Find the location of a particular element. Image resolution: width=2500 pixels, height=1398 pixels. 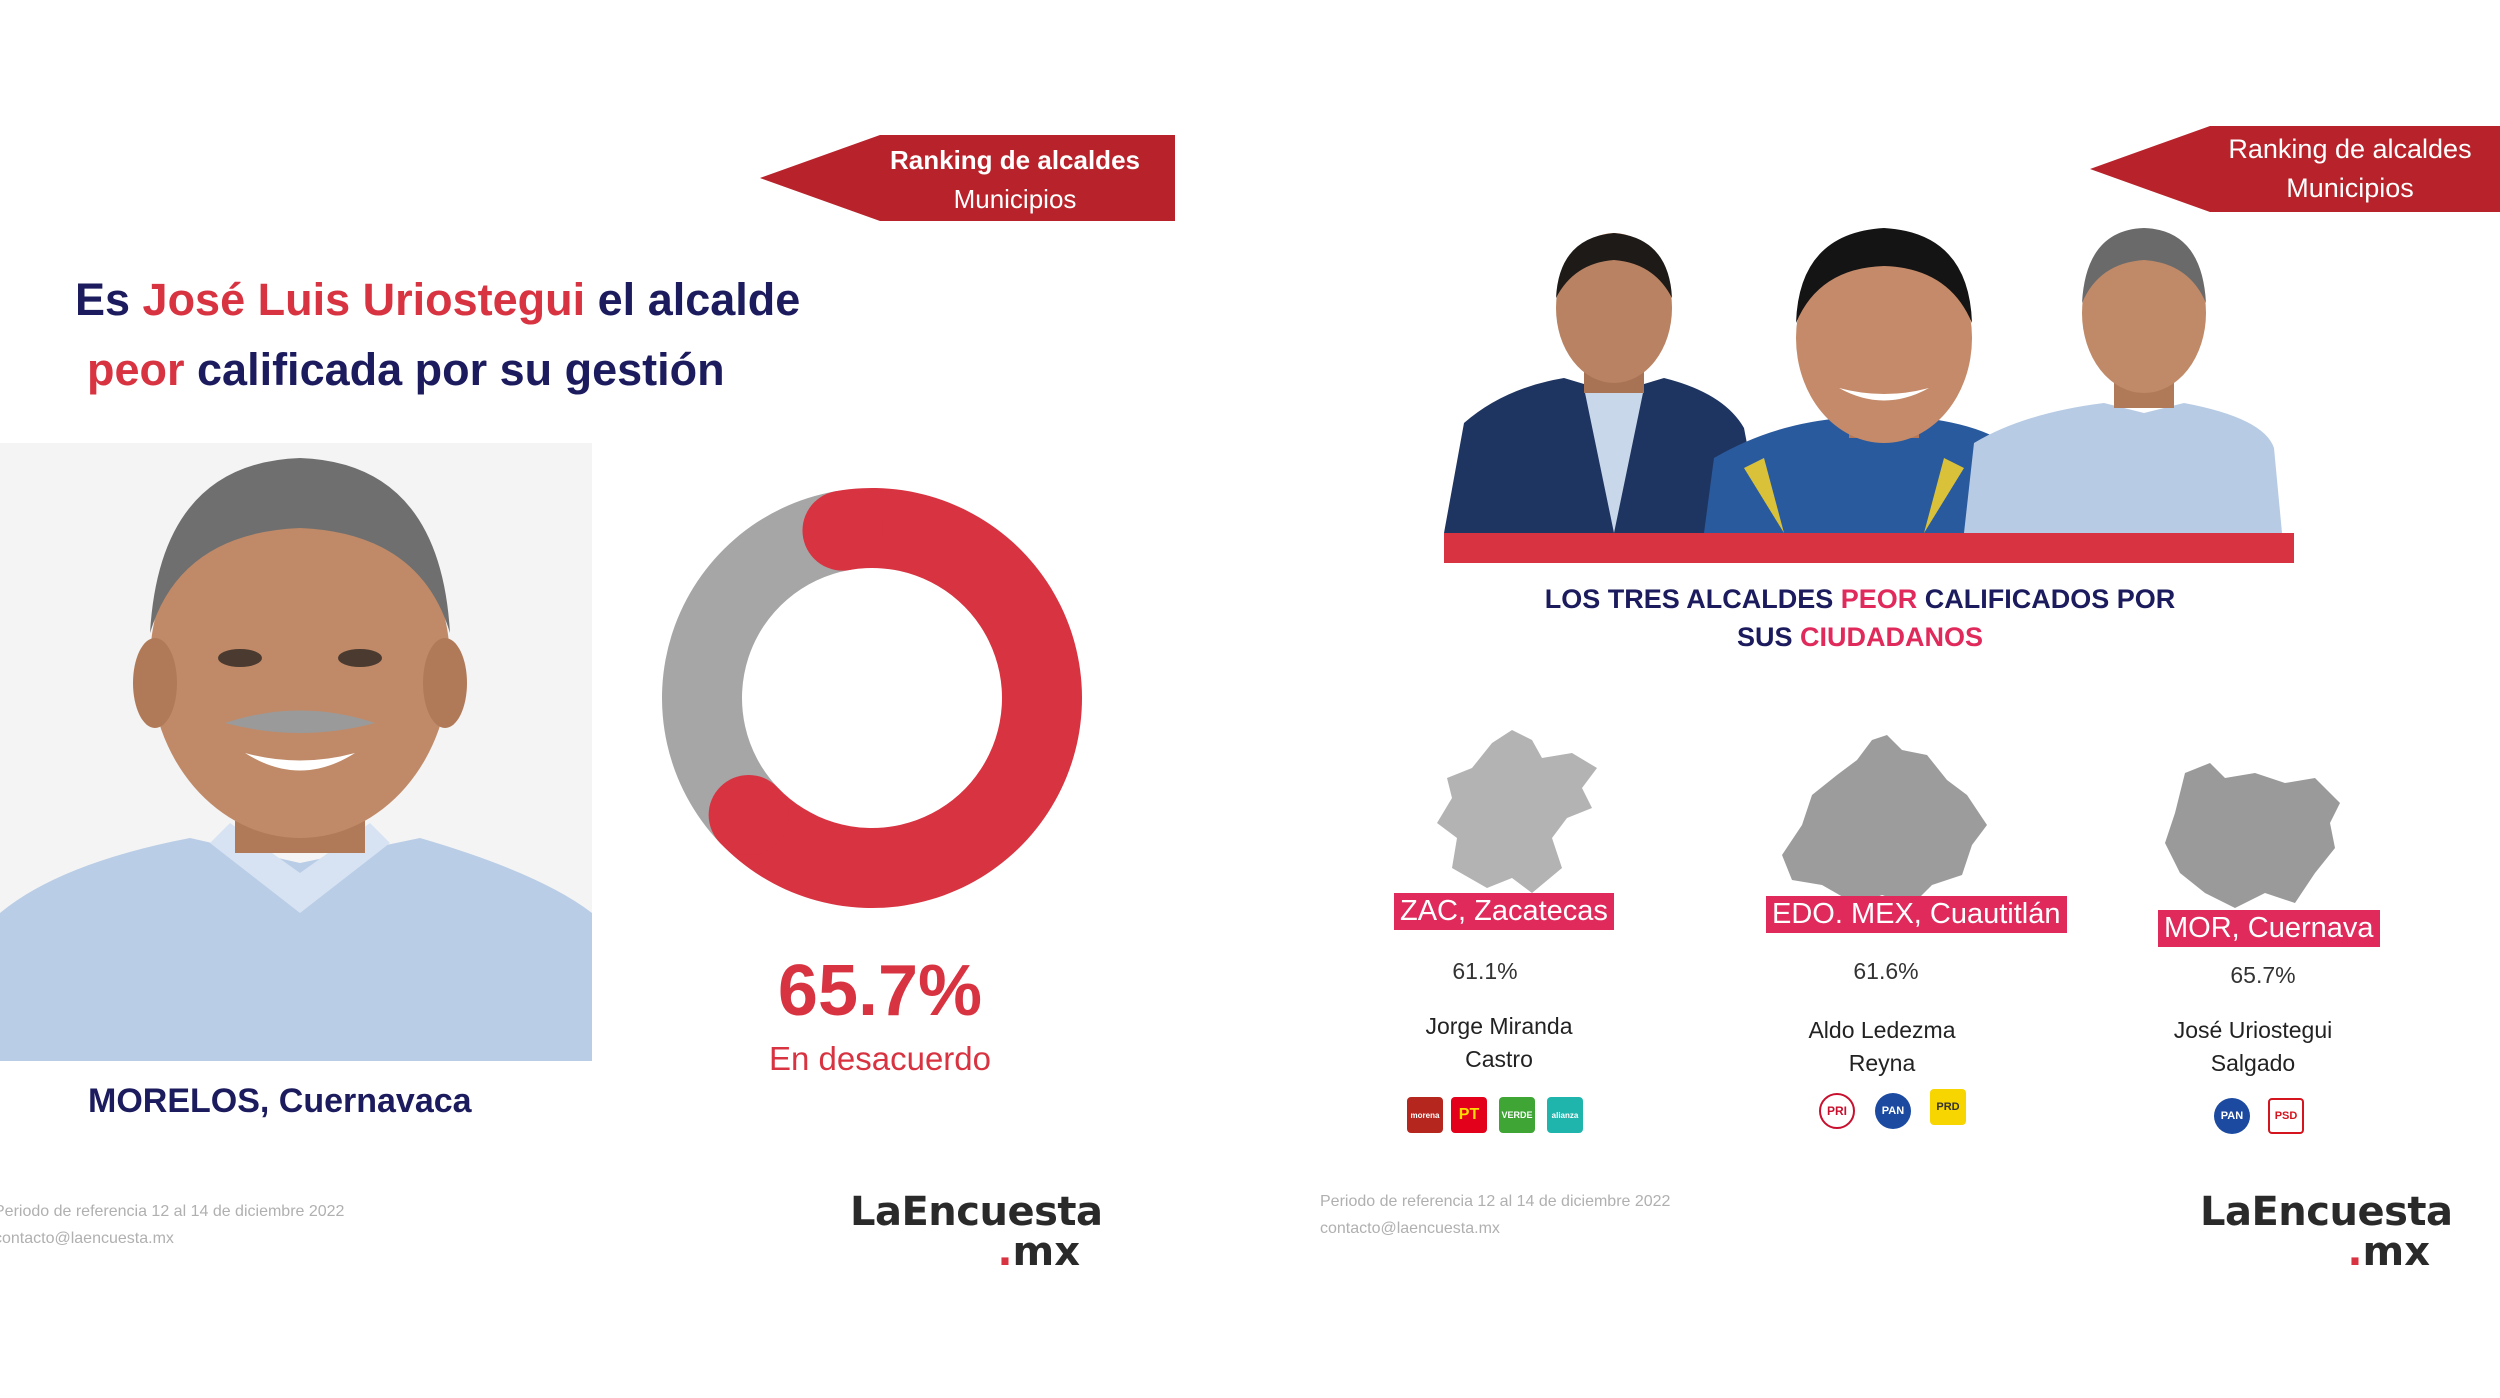

donut-slice-other is located at coordinates (756, 667).